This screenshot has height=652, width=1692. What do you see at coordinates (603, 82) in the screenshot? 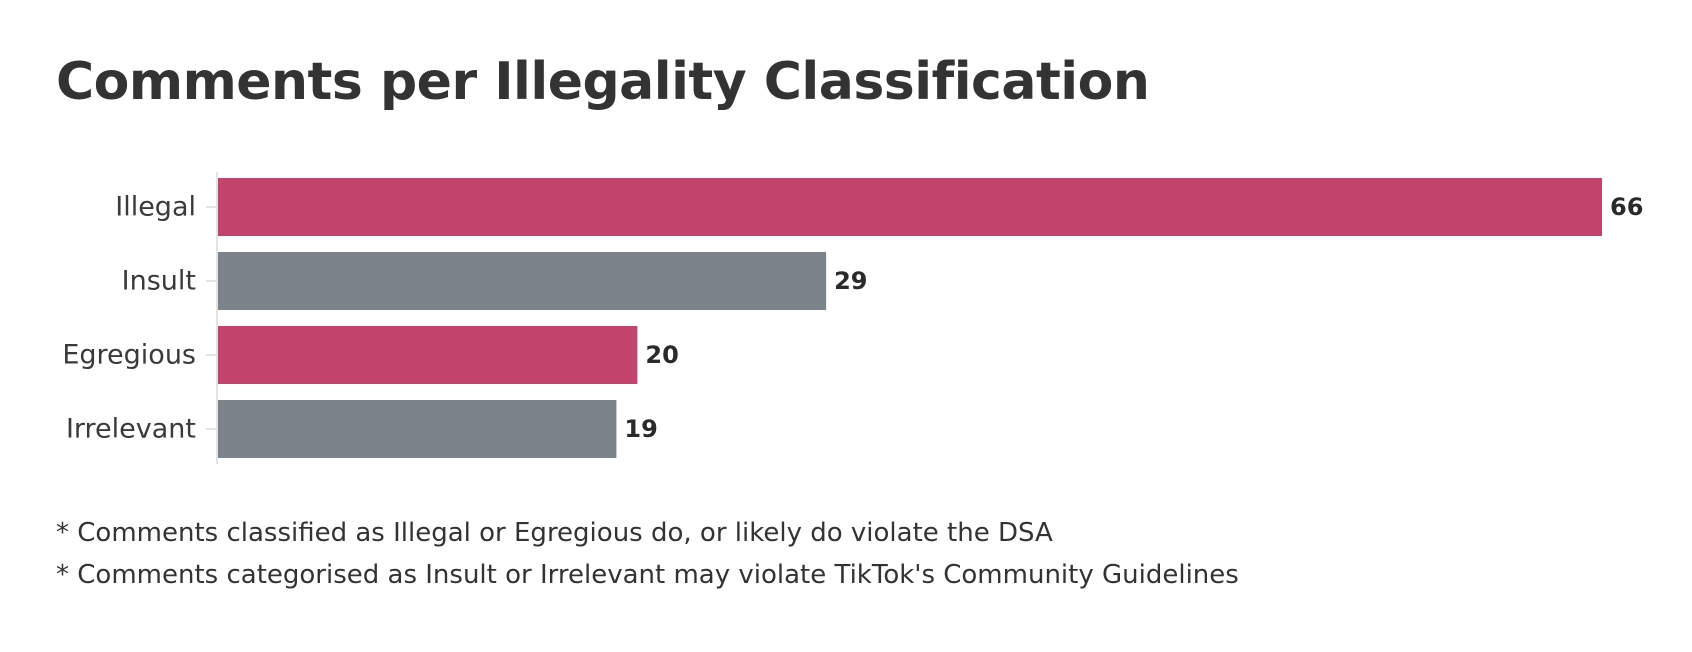
I see `chart-title: Comments per Illegality Classification` at bounding box center [603, 82].